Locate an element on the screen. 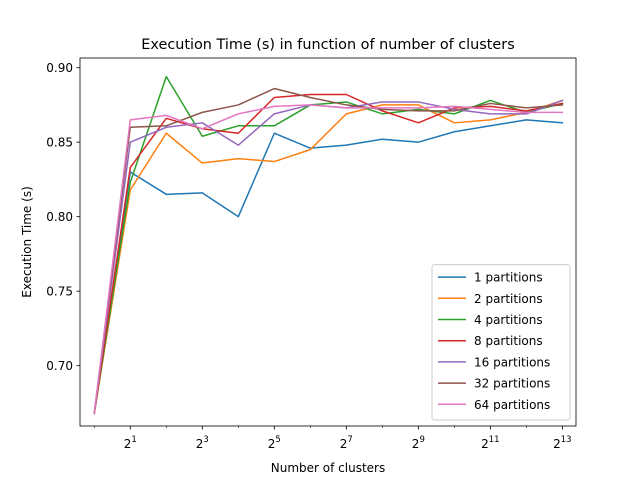 This screenshot has width=640, height=480. x-tick-label: 23 is located at coordinates (202, 443).